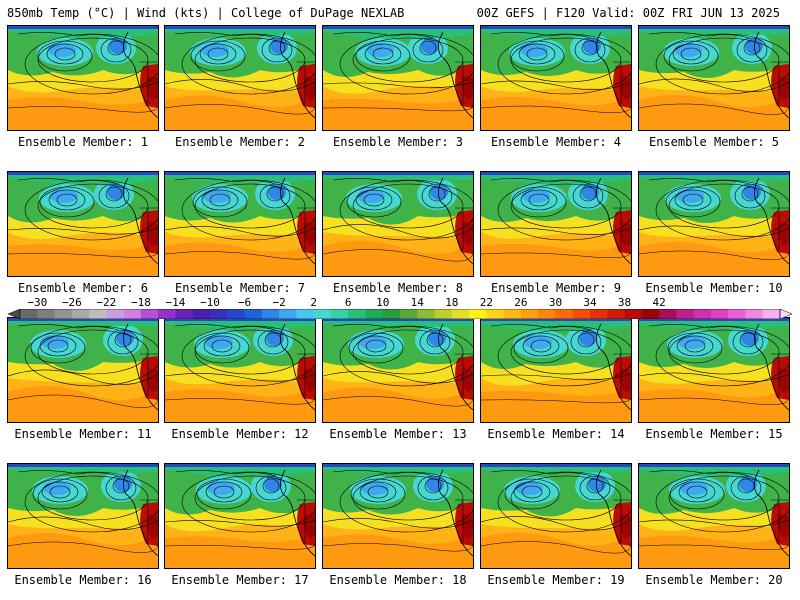 This screenshot has width=800, height=600. Describe the element at coordinates (521, 302) in the screenshot. I see `colorbar-tick-label: 26` at that location.